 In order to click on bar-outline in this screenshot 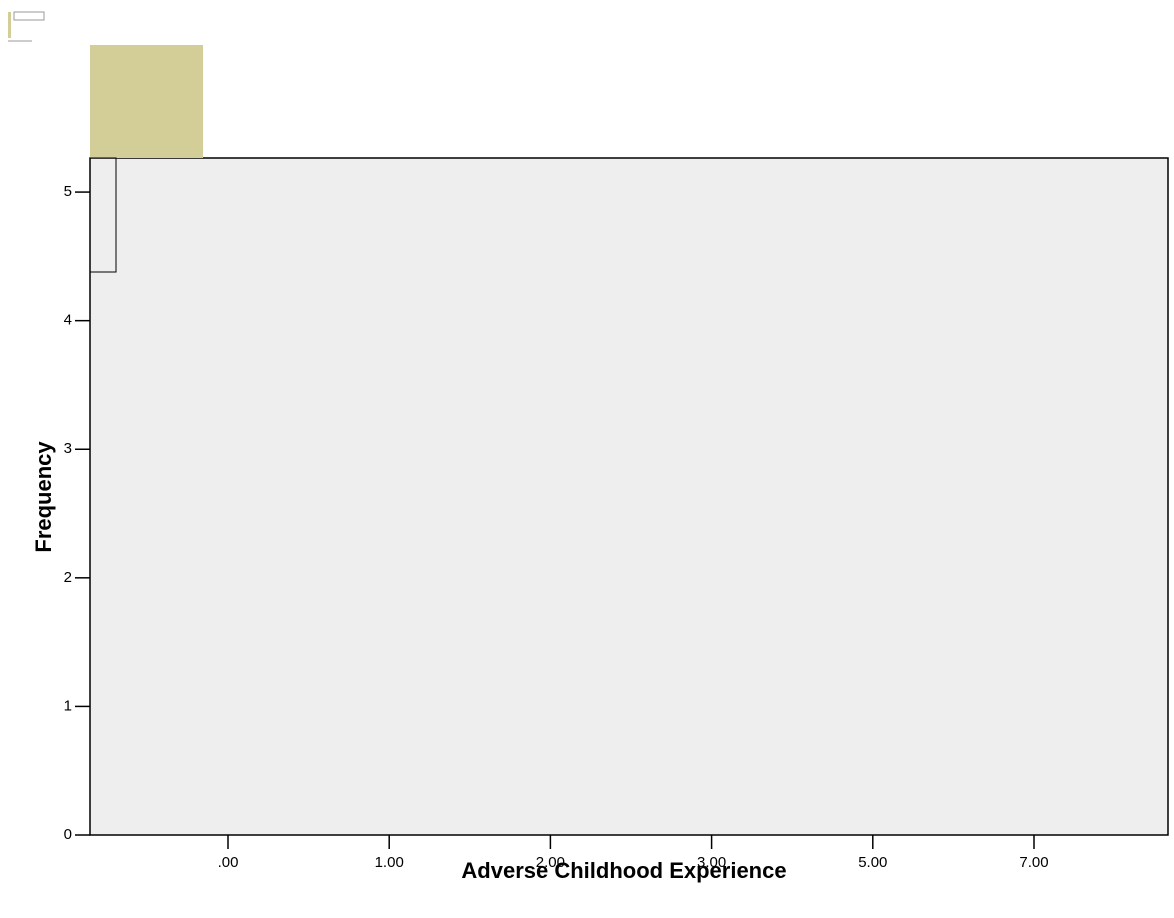, I will do `click(103, 215)`.